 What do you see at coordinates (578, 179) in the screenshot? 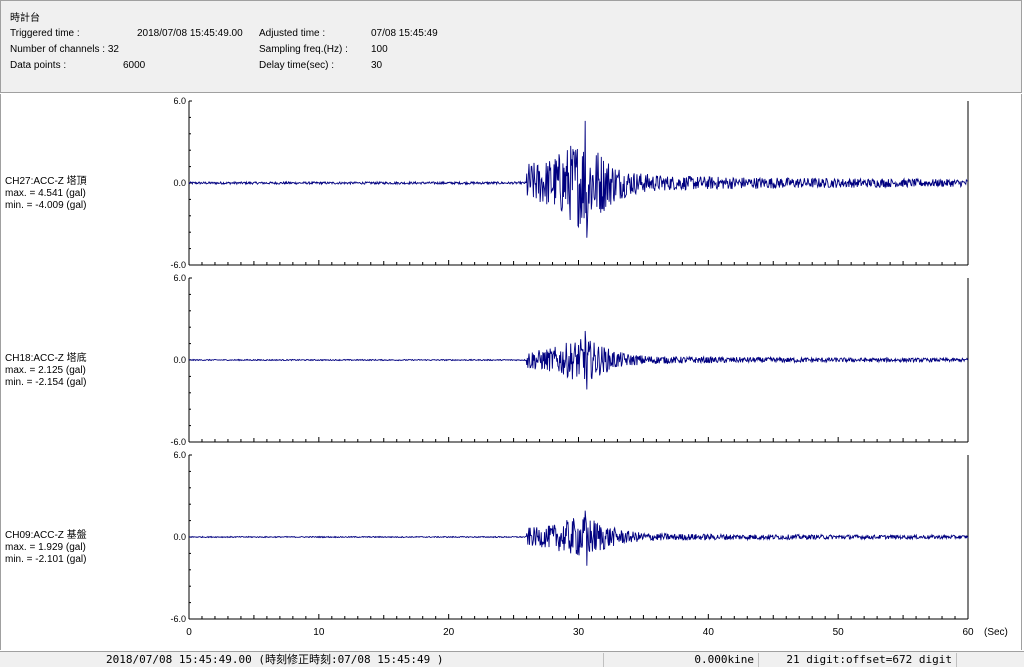
I see `channel-1-waveform` at bounding box center [578, 179].